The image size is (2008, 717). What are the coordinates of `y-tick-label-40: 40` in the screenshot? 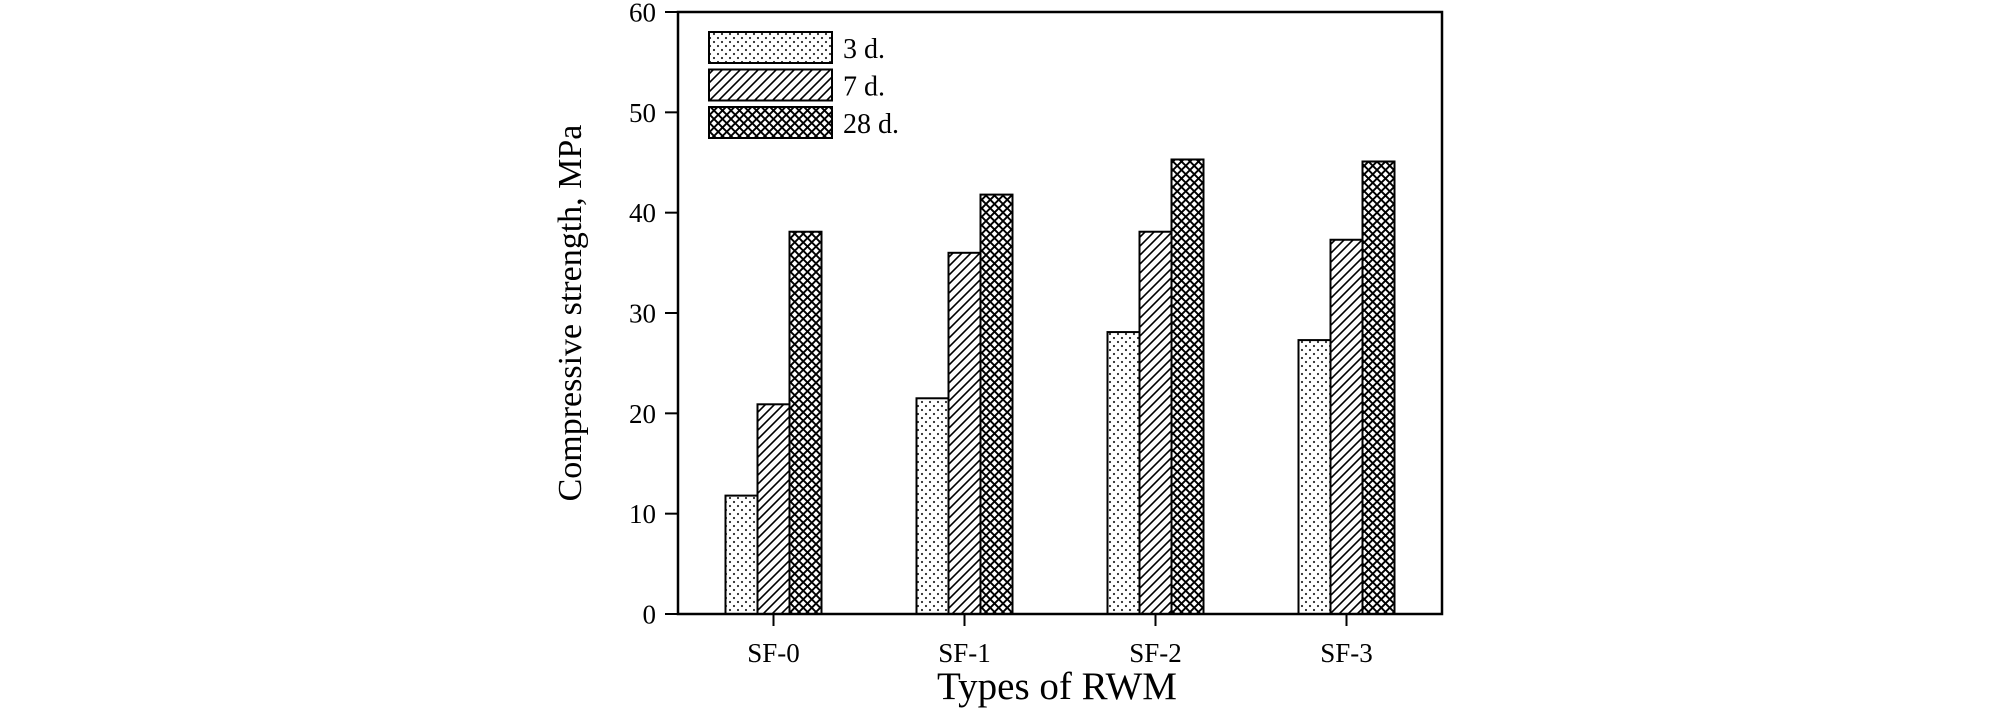 It's located at (642, 213).